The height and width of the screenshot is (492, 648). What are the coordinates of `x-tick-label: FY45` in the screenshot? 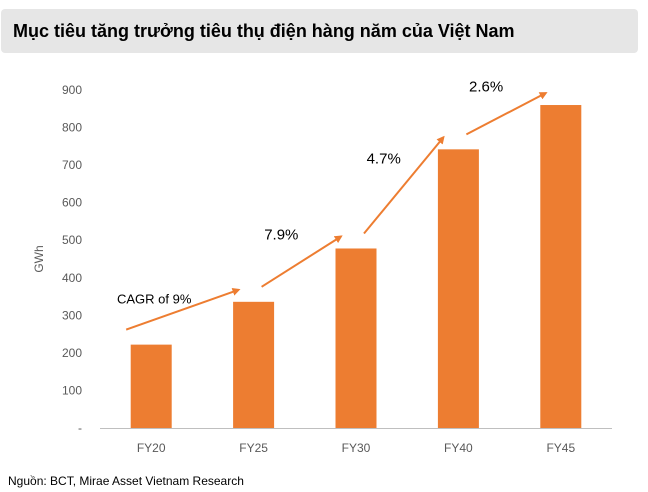 It's located at (560, 448).